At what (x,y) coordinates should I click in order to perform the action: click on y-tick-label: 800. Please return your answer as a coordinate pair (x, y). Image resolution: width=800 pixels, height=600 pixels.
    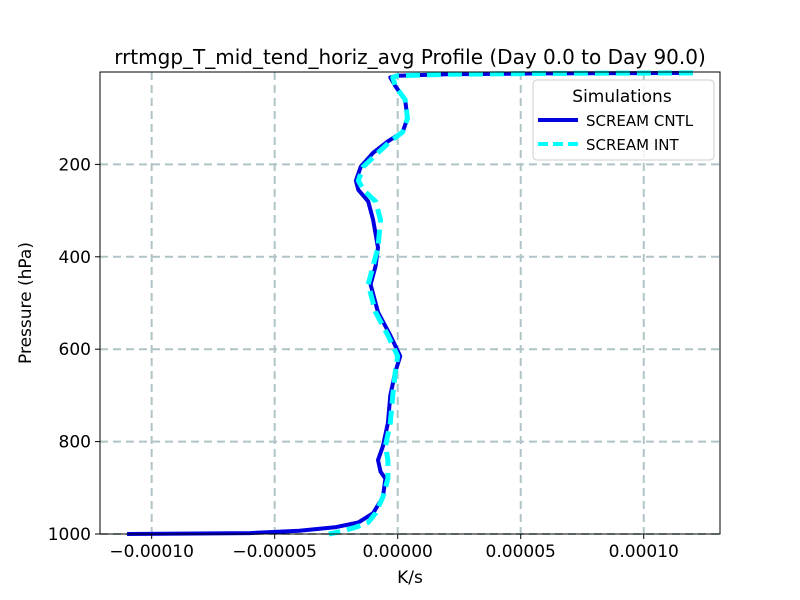
    Looking at the image, I should click on (75, 443).